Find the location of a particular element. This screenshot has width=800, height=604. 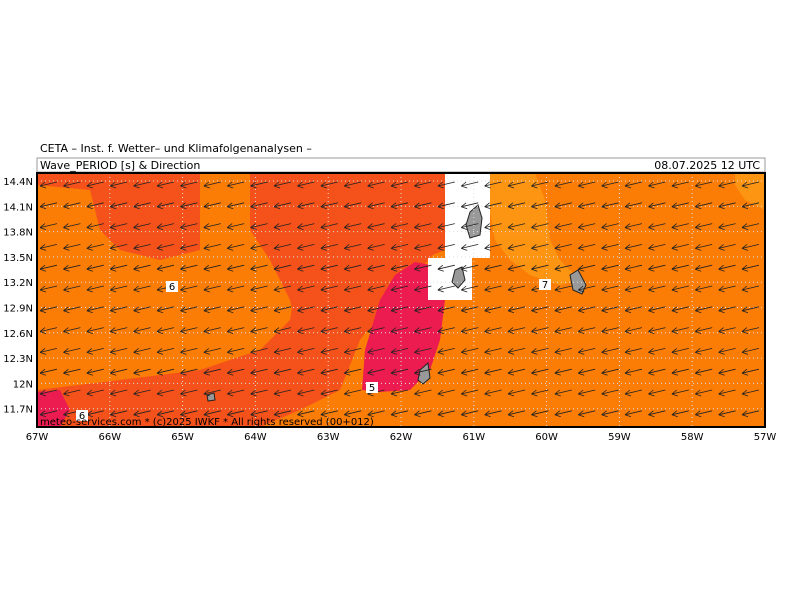

contour-label: 7 is located at coordinates (545, 285).